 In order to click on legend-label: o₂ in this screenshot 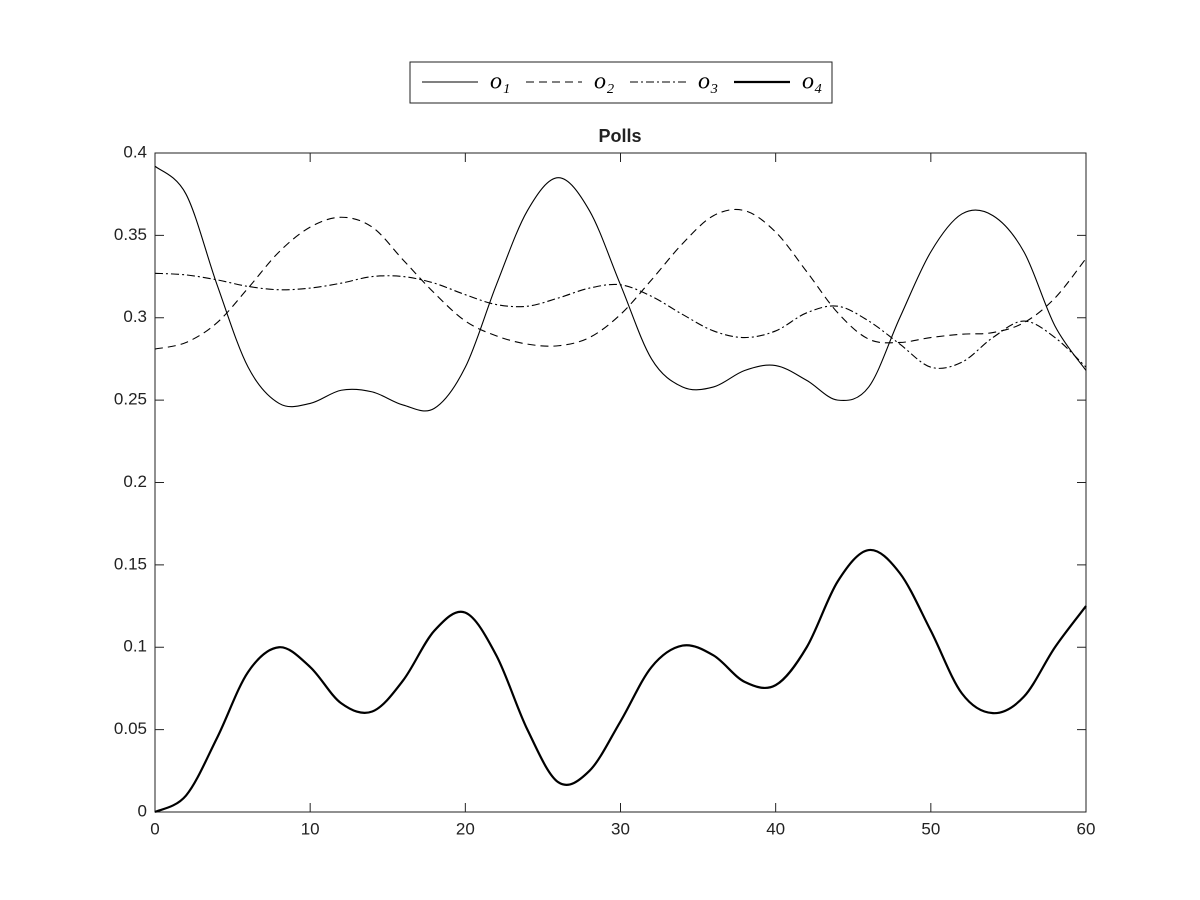, I will do `click(604, 82)`.